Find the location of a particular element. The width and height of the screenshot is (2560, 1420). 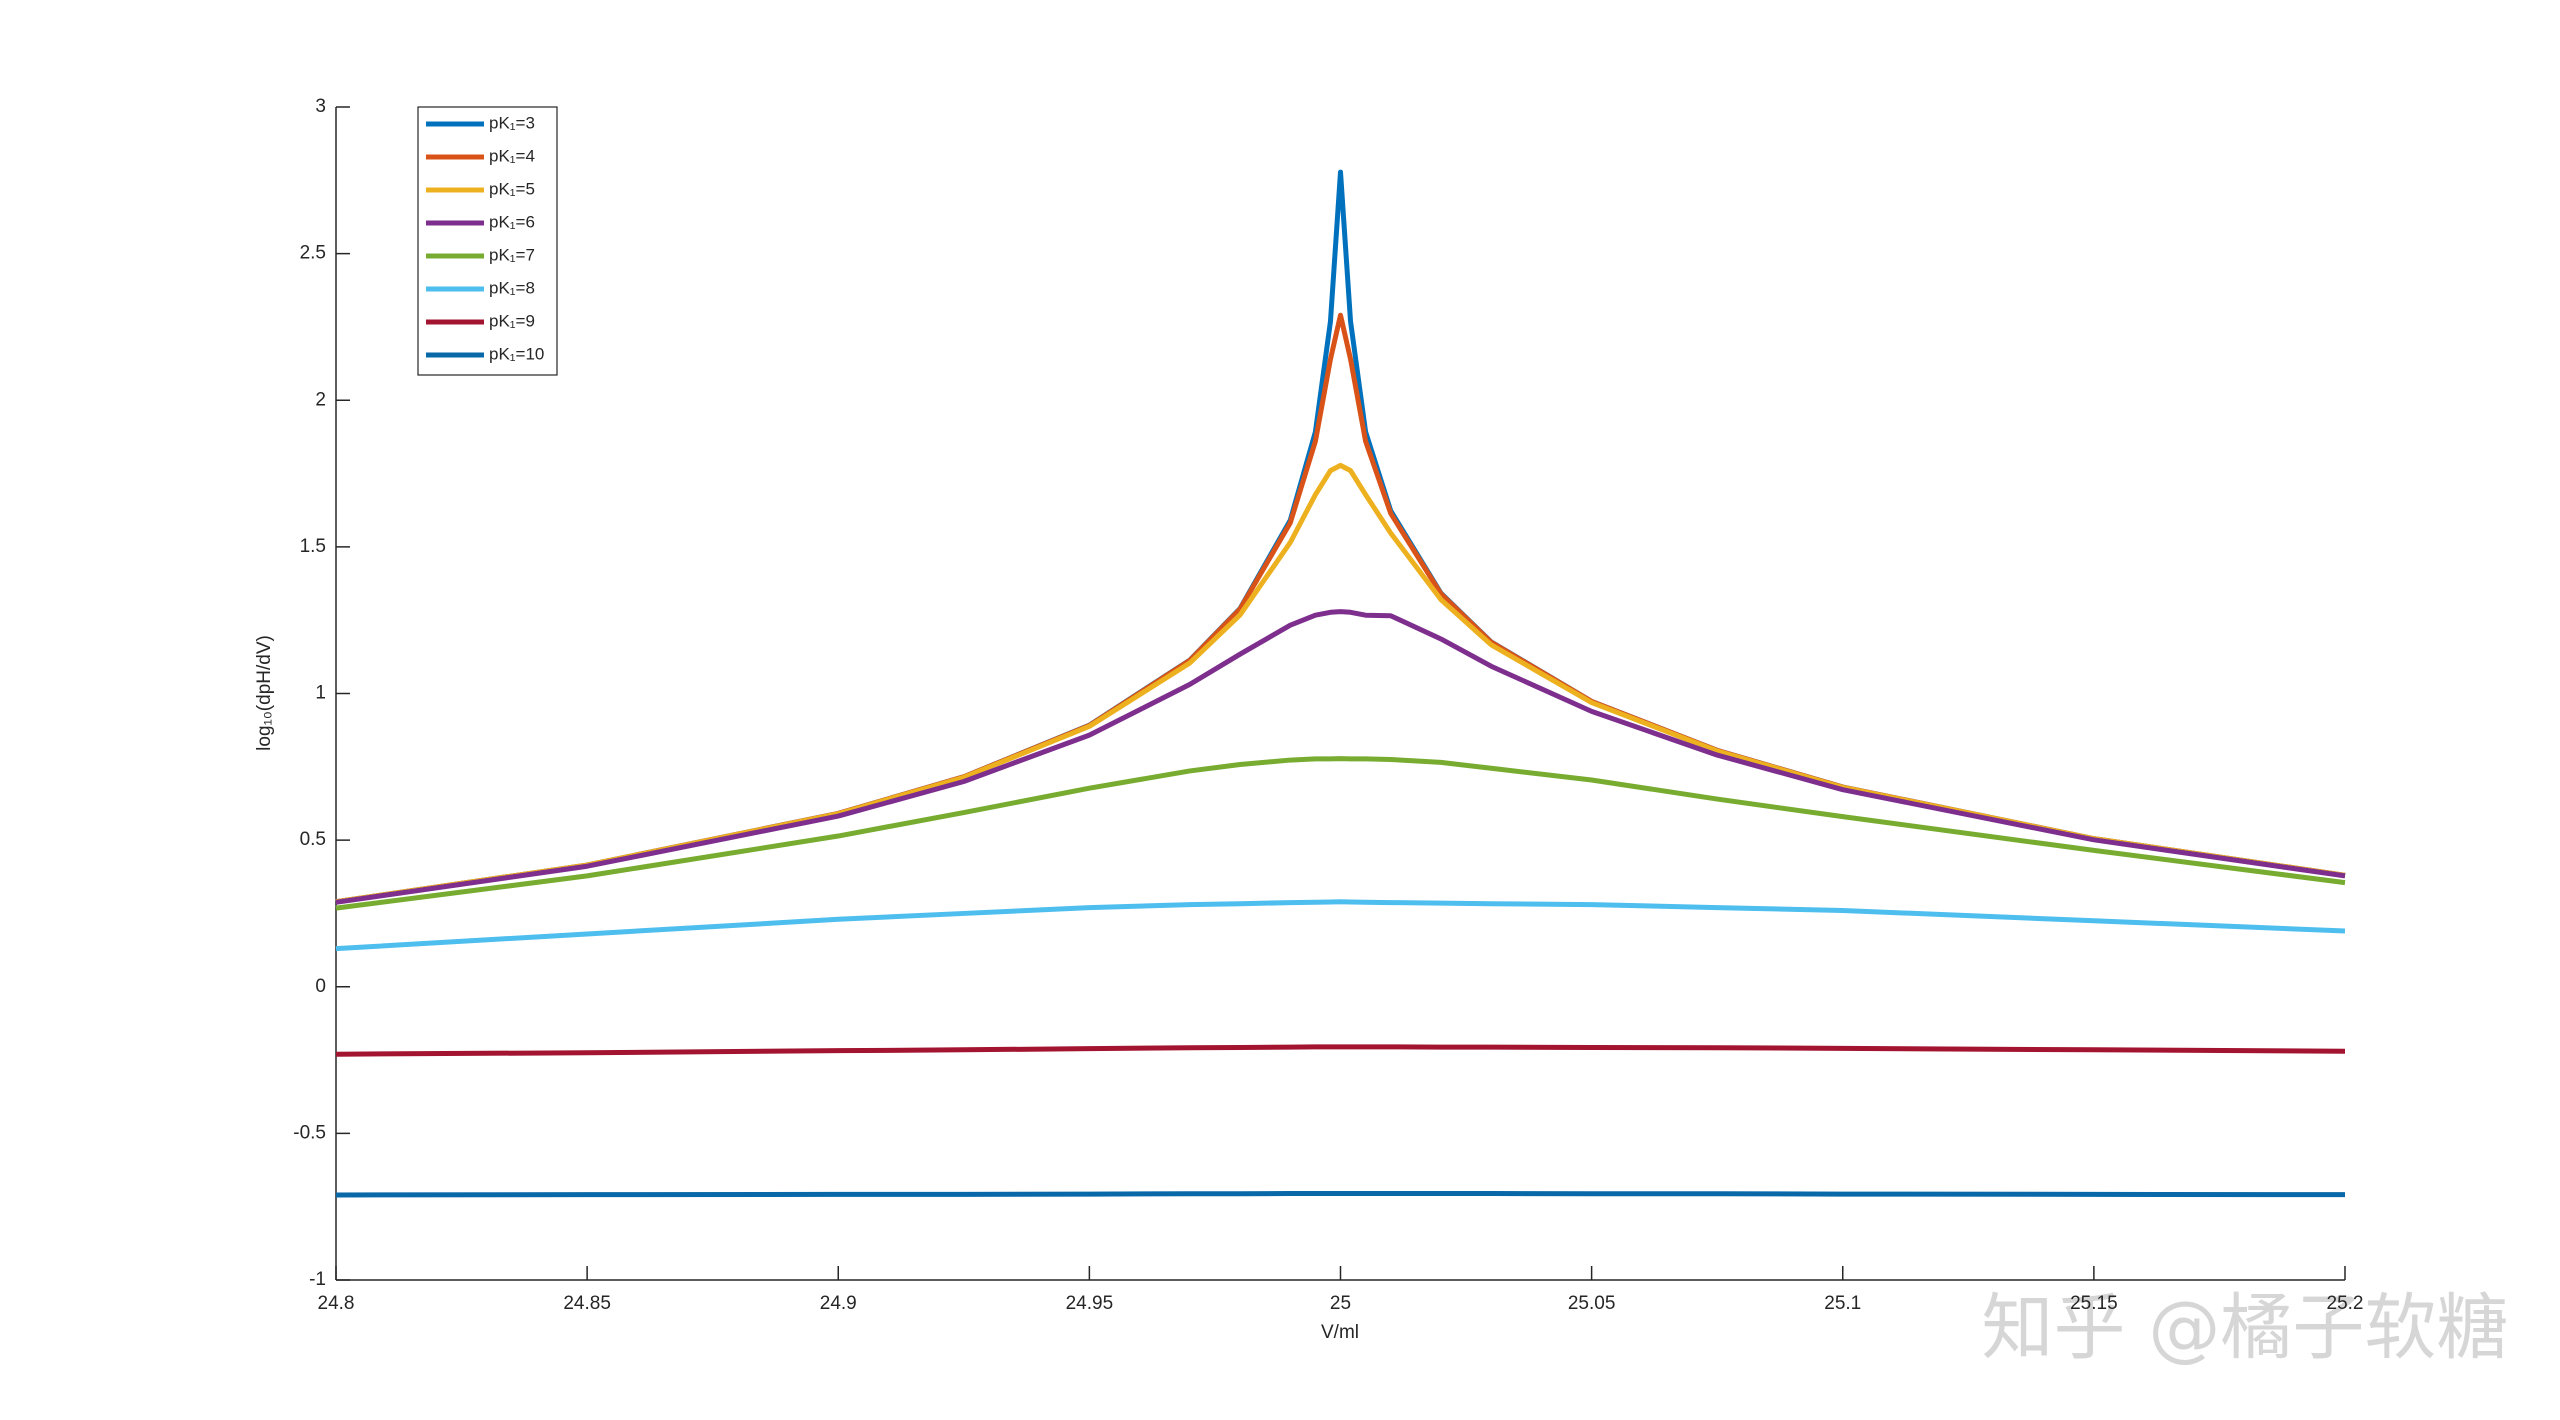

y-tick-label: 1 is located at coordinates (320, 693).